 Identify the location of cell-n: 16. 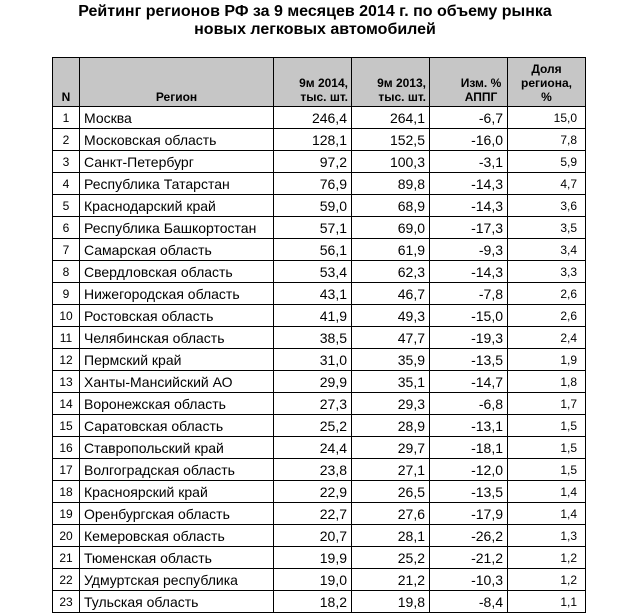
(66, 447).